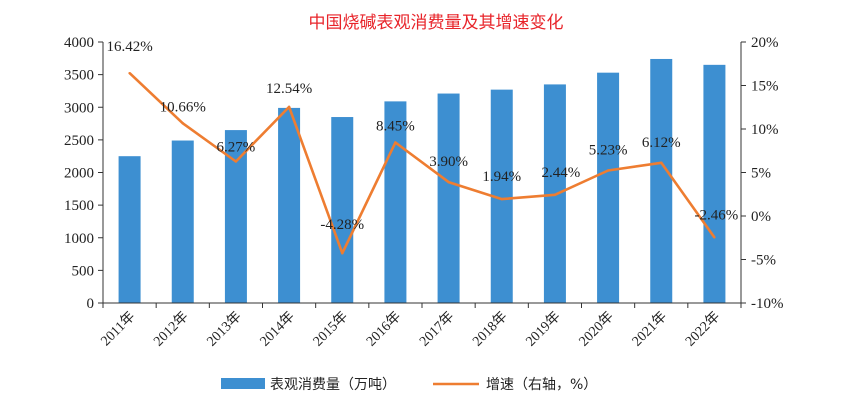  What do you see at coordinates (289, 205) in the screenshot?
I see `bar-2014年` at bounding box center [289, 205].